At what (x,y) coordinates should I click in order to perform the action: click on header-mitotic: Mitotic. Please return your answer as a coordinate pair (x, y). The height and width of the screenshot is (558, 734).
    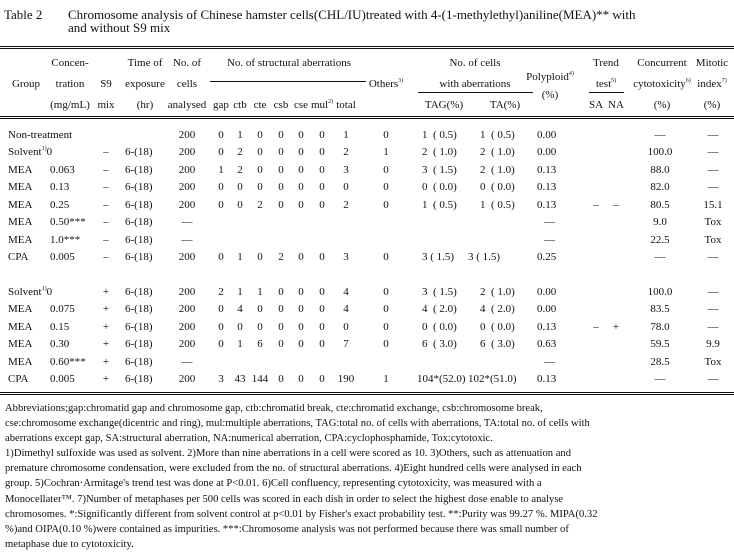
    Looking at the image, I should click on (712, 63).